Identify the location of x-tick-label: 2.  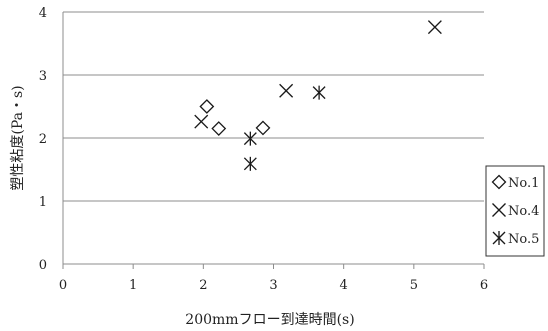
(203, 285).